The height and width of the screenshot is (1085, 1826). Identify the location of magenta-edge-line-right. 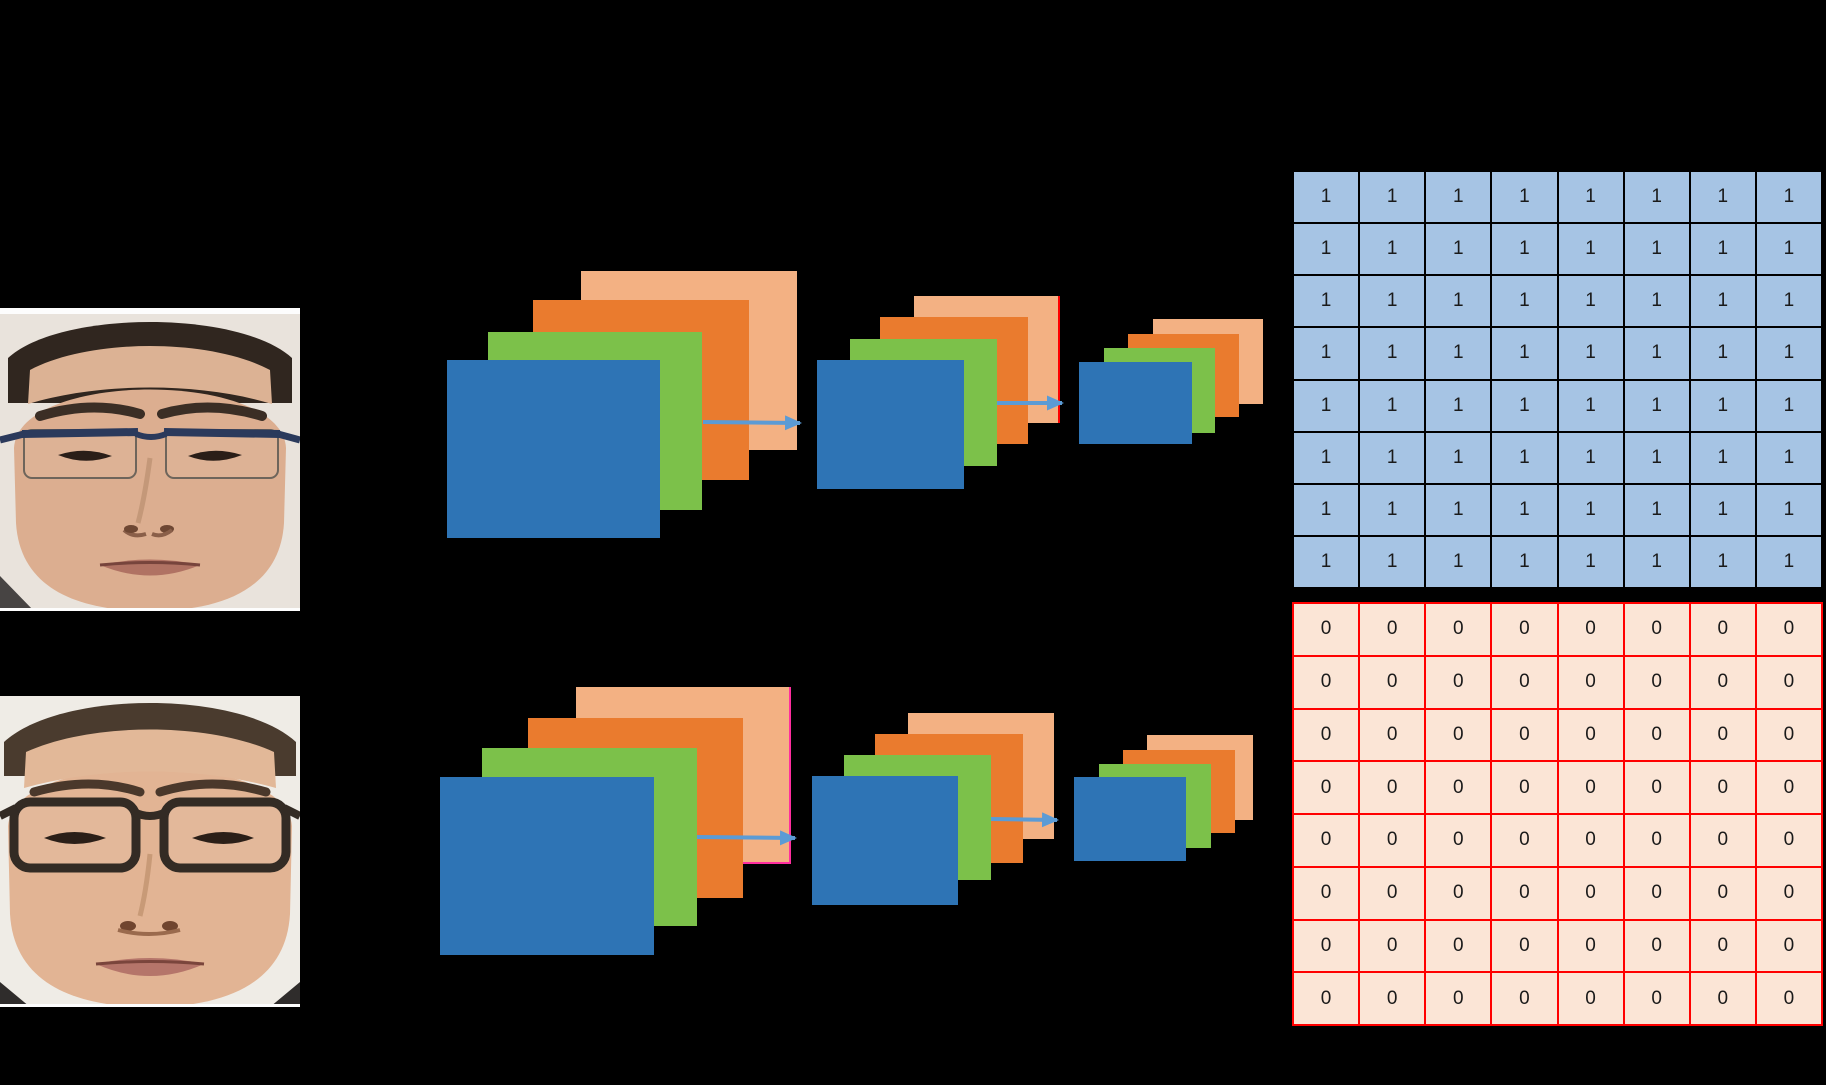
(790, 775).